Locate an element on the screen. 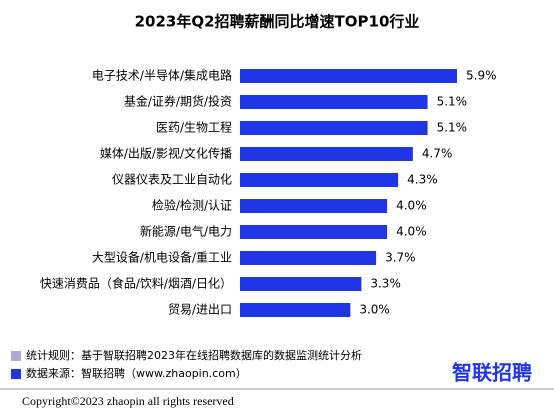  category-label: 基金/证券/期货/投资 is located at coordinates (178, 101).